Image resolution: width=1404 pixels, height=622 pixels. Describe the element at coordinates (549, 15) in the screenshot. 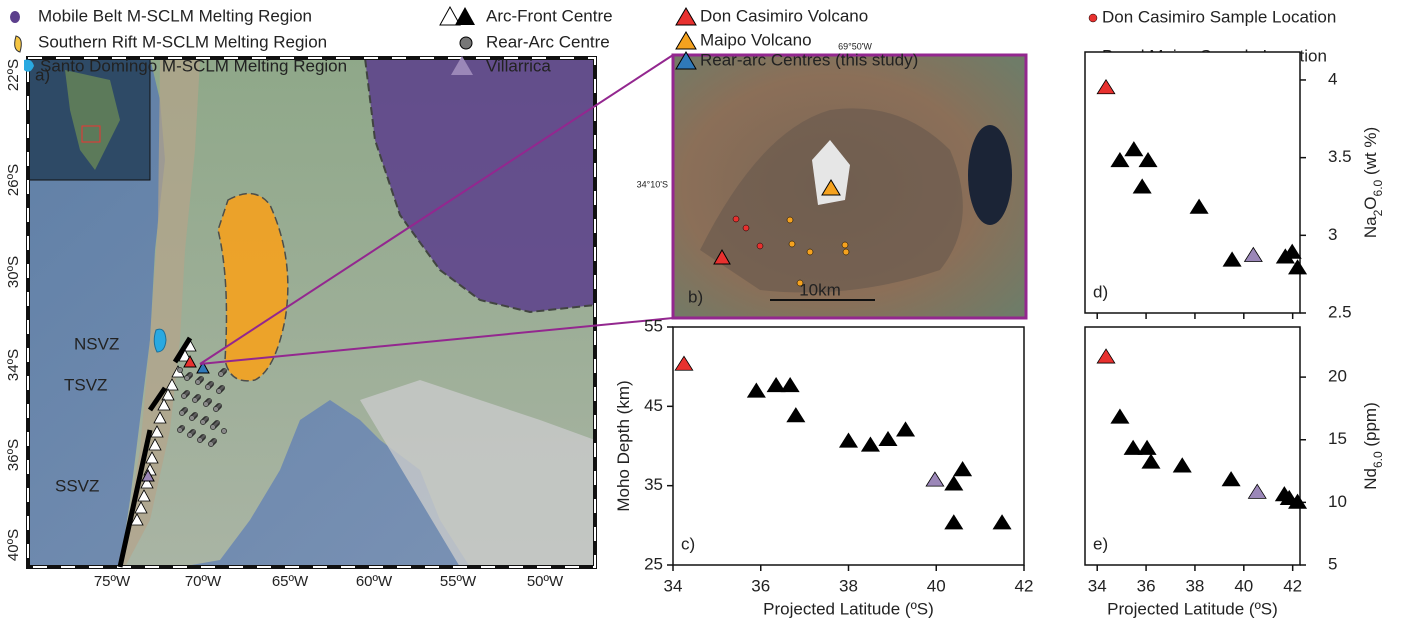

I see `legend-label: Arc-Front Centre` at that location.